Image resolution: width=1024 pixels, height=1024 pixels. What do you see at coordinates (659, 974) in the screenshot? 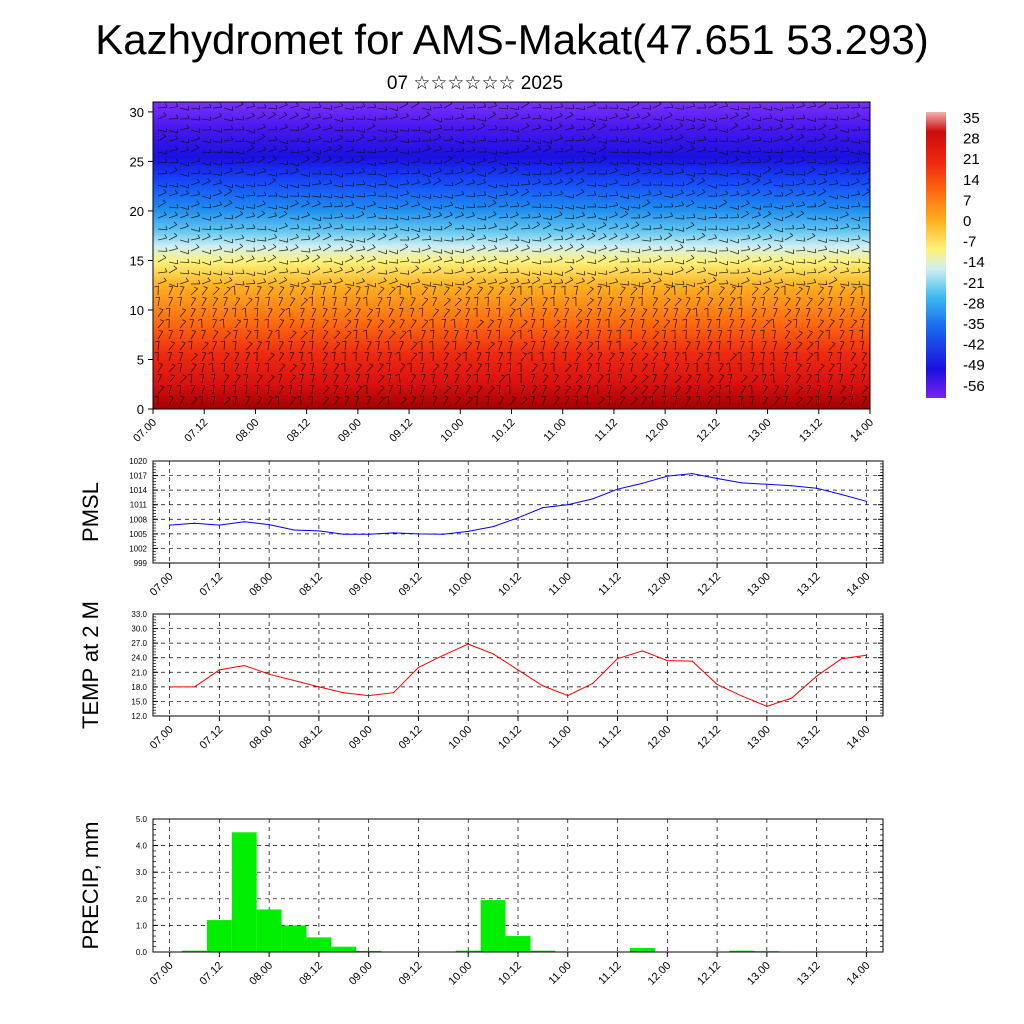
I see `x-tick-label: 12.00` at bounding box center [659, 974].